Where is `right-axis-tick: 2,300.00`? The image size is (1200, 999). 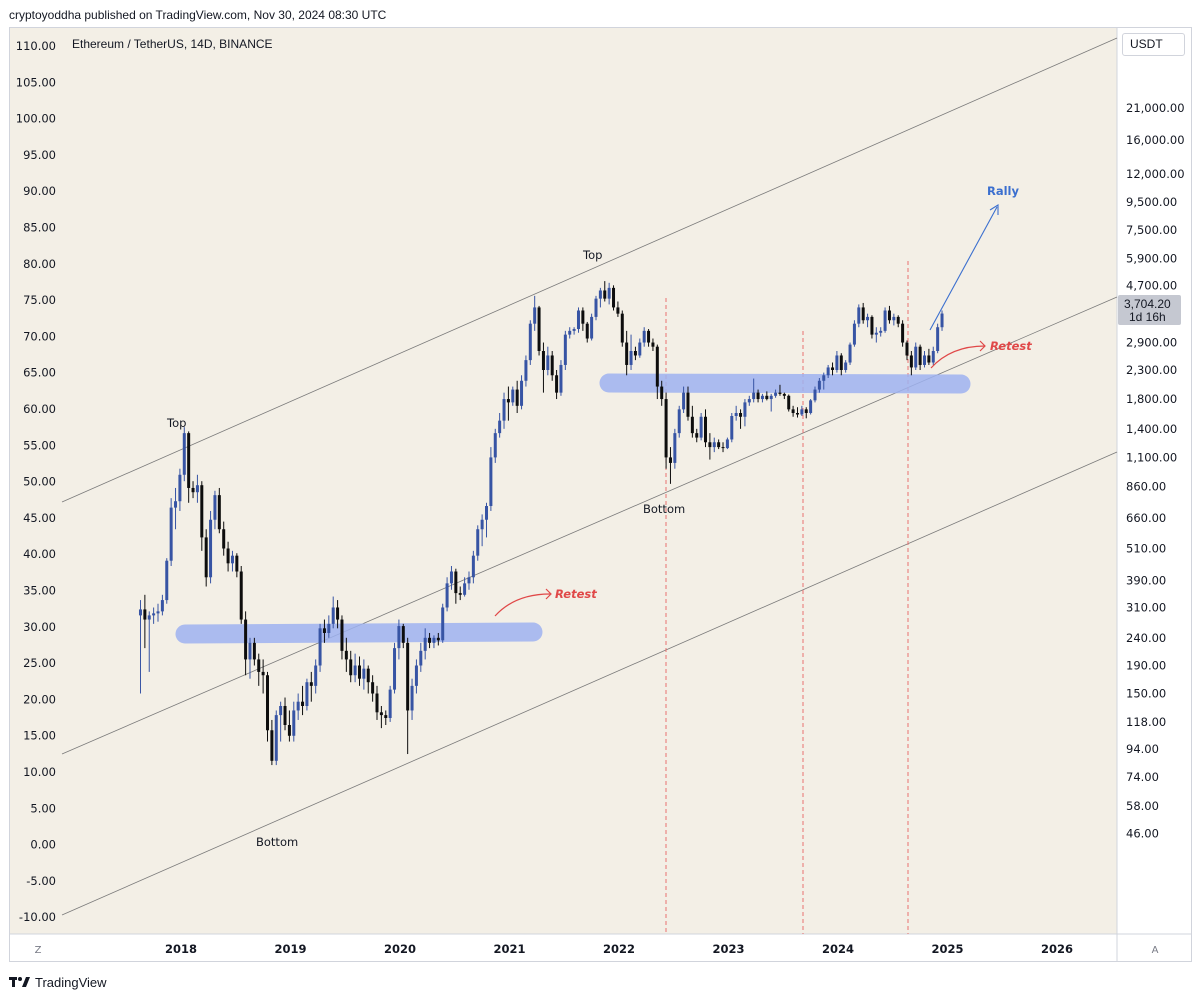 right-axis-tick: 2,300.00 is located at coordinates (1151, 370).